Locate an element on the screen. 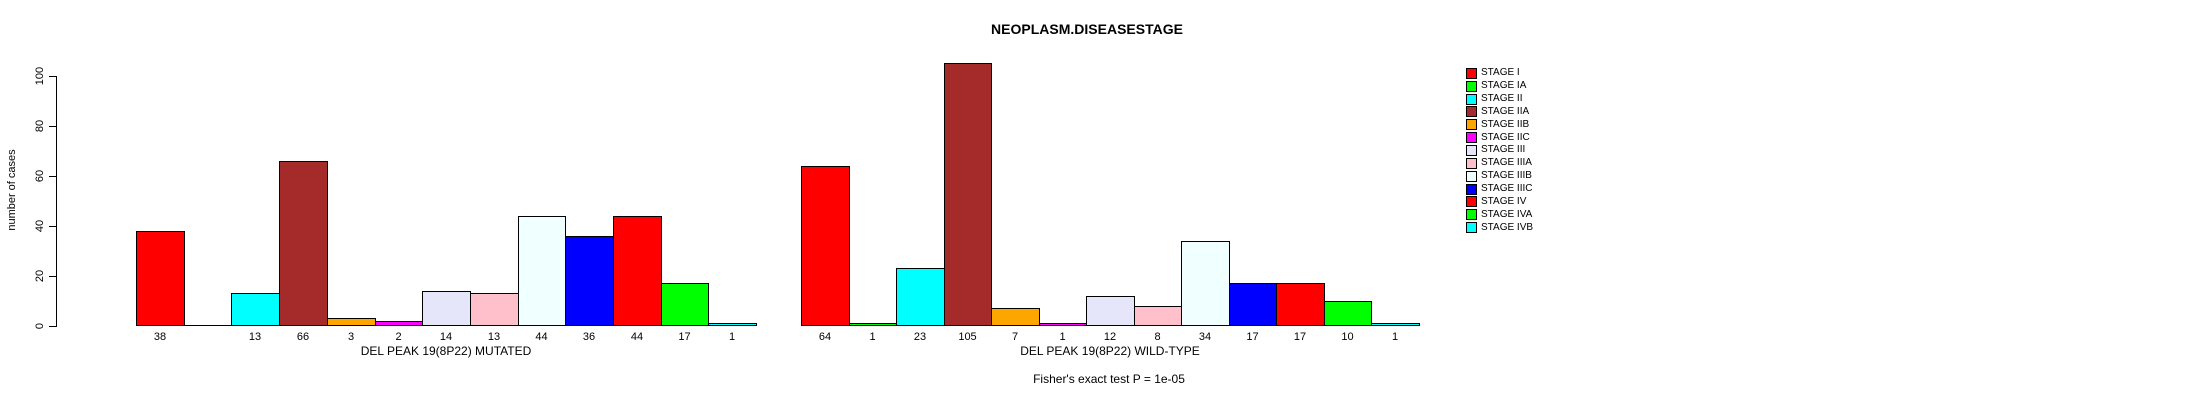 The width and height of the screenshot is (2190, 400). y-tick-label: 20 is located at coordinates (40, 276).